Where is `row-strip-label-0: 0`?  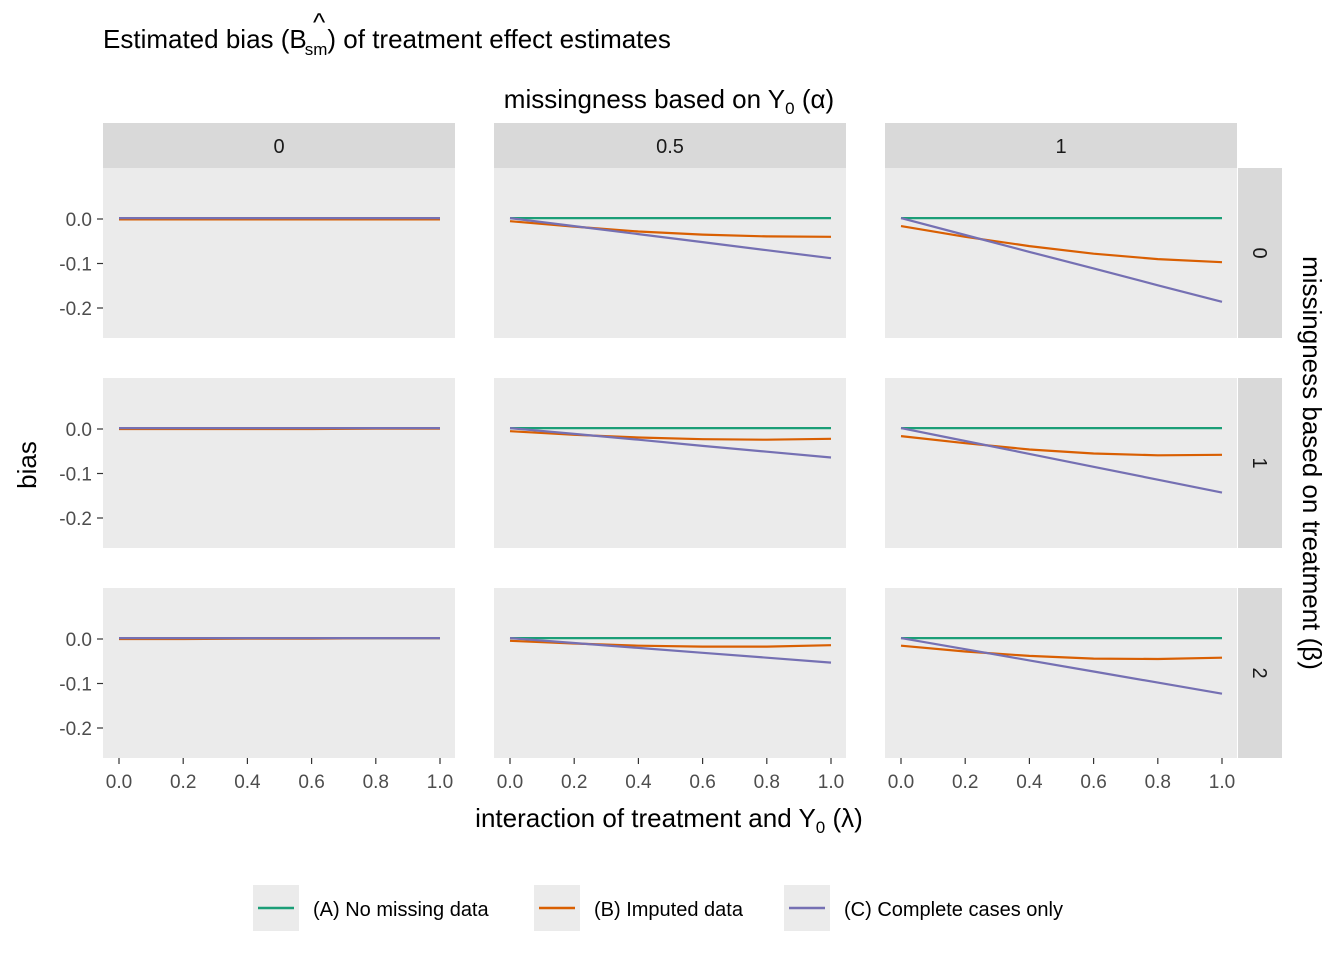 row-strip-label-0: 0 is located at coordinates (1259, 252).